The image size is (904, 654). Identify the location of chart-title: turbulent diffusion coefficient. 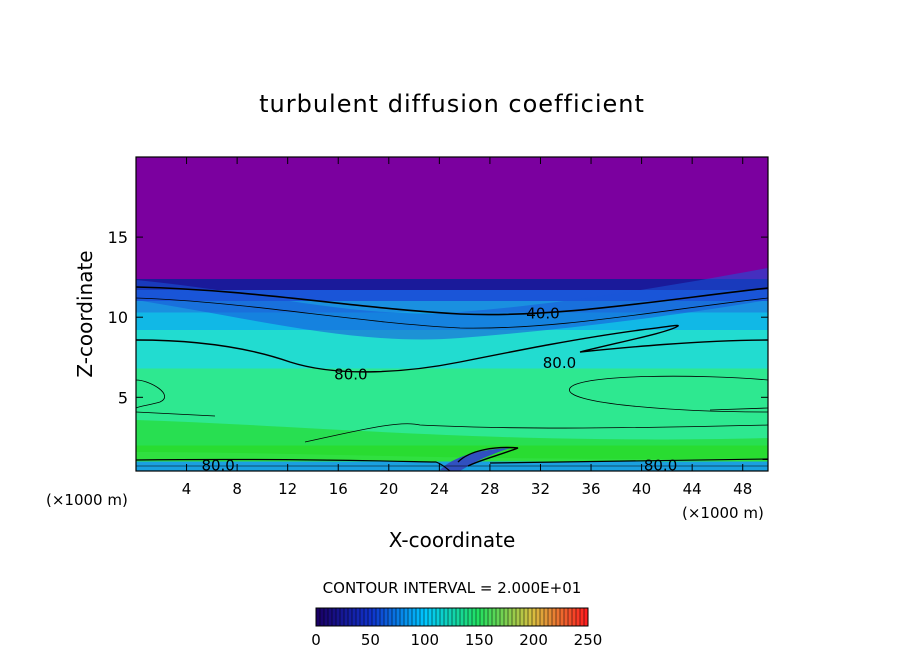
(452, 104).